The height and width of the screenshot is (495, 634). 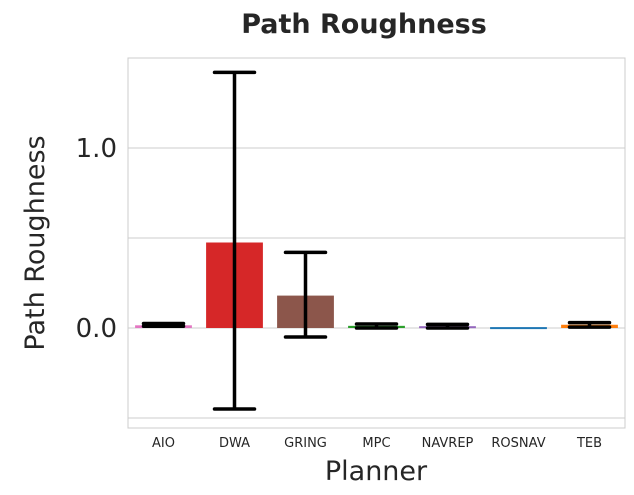 What do you see at coordinates (96, 329) in the screenshot?
I see `y-tick-label: 0.0` at bounding box center [96, 329].